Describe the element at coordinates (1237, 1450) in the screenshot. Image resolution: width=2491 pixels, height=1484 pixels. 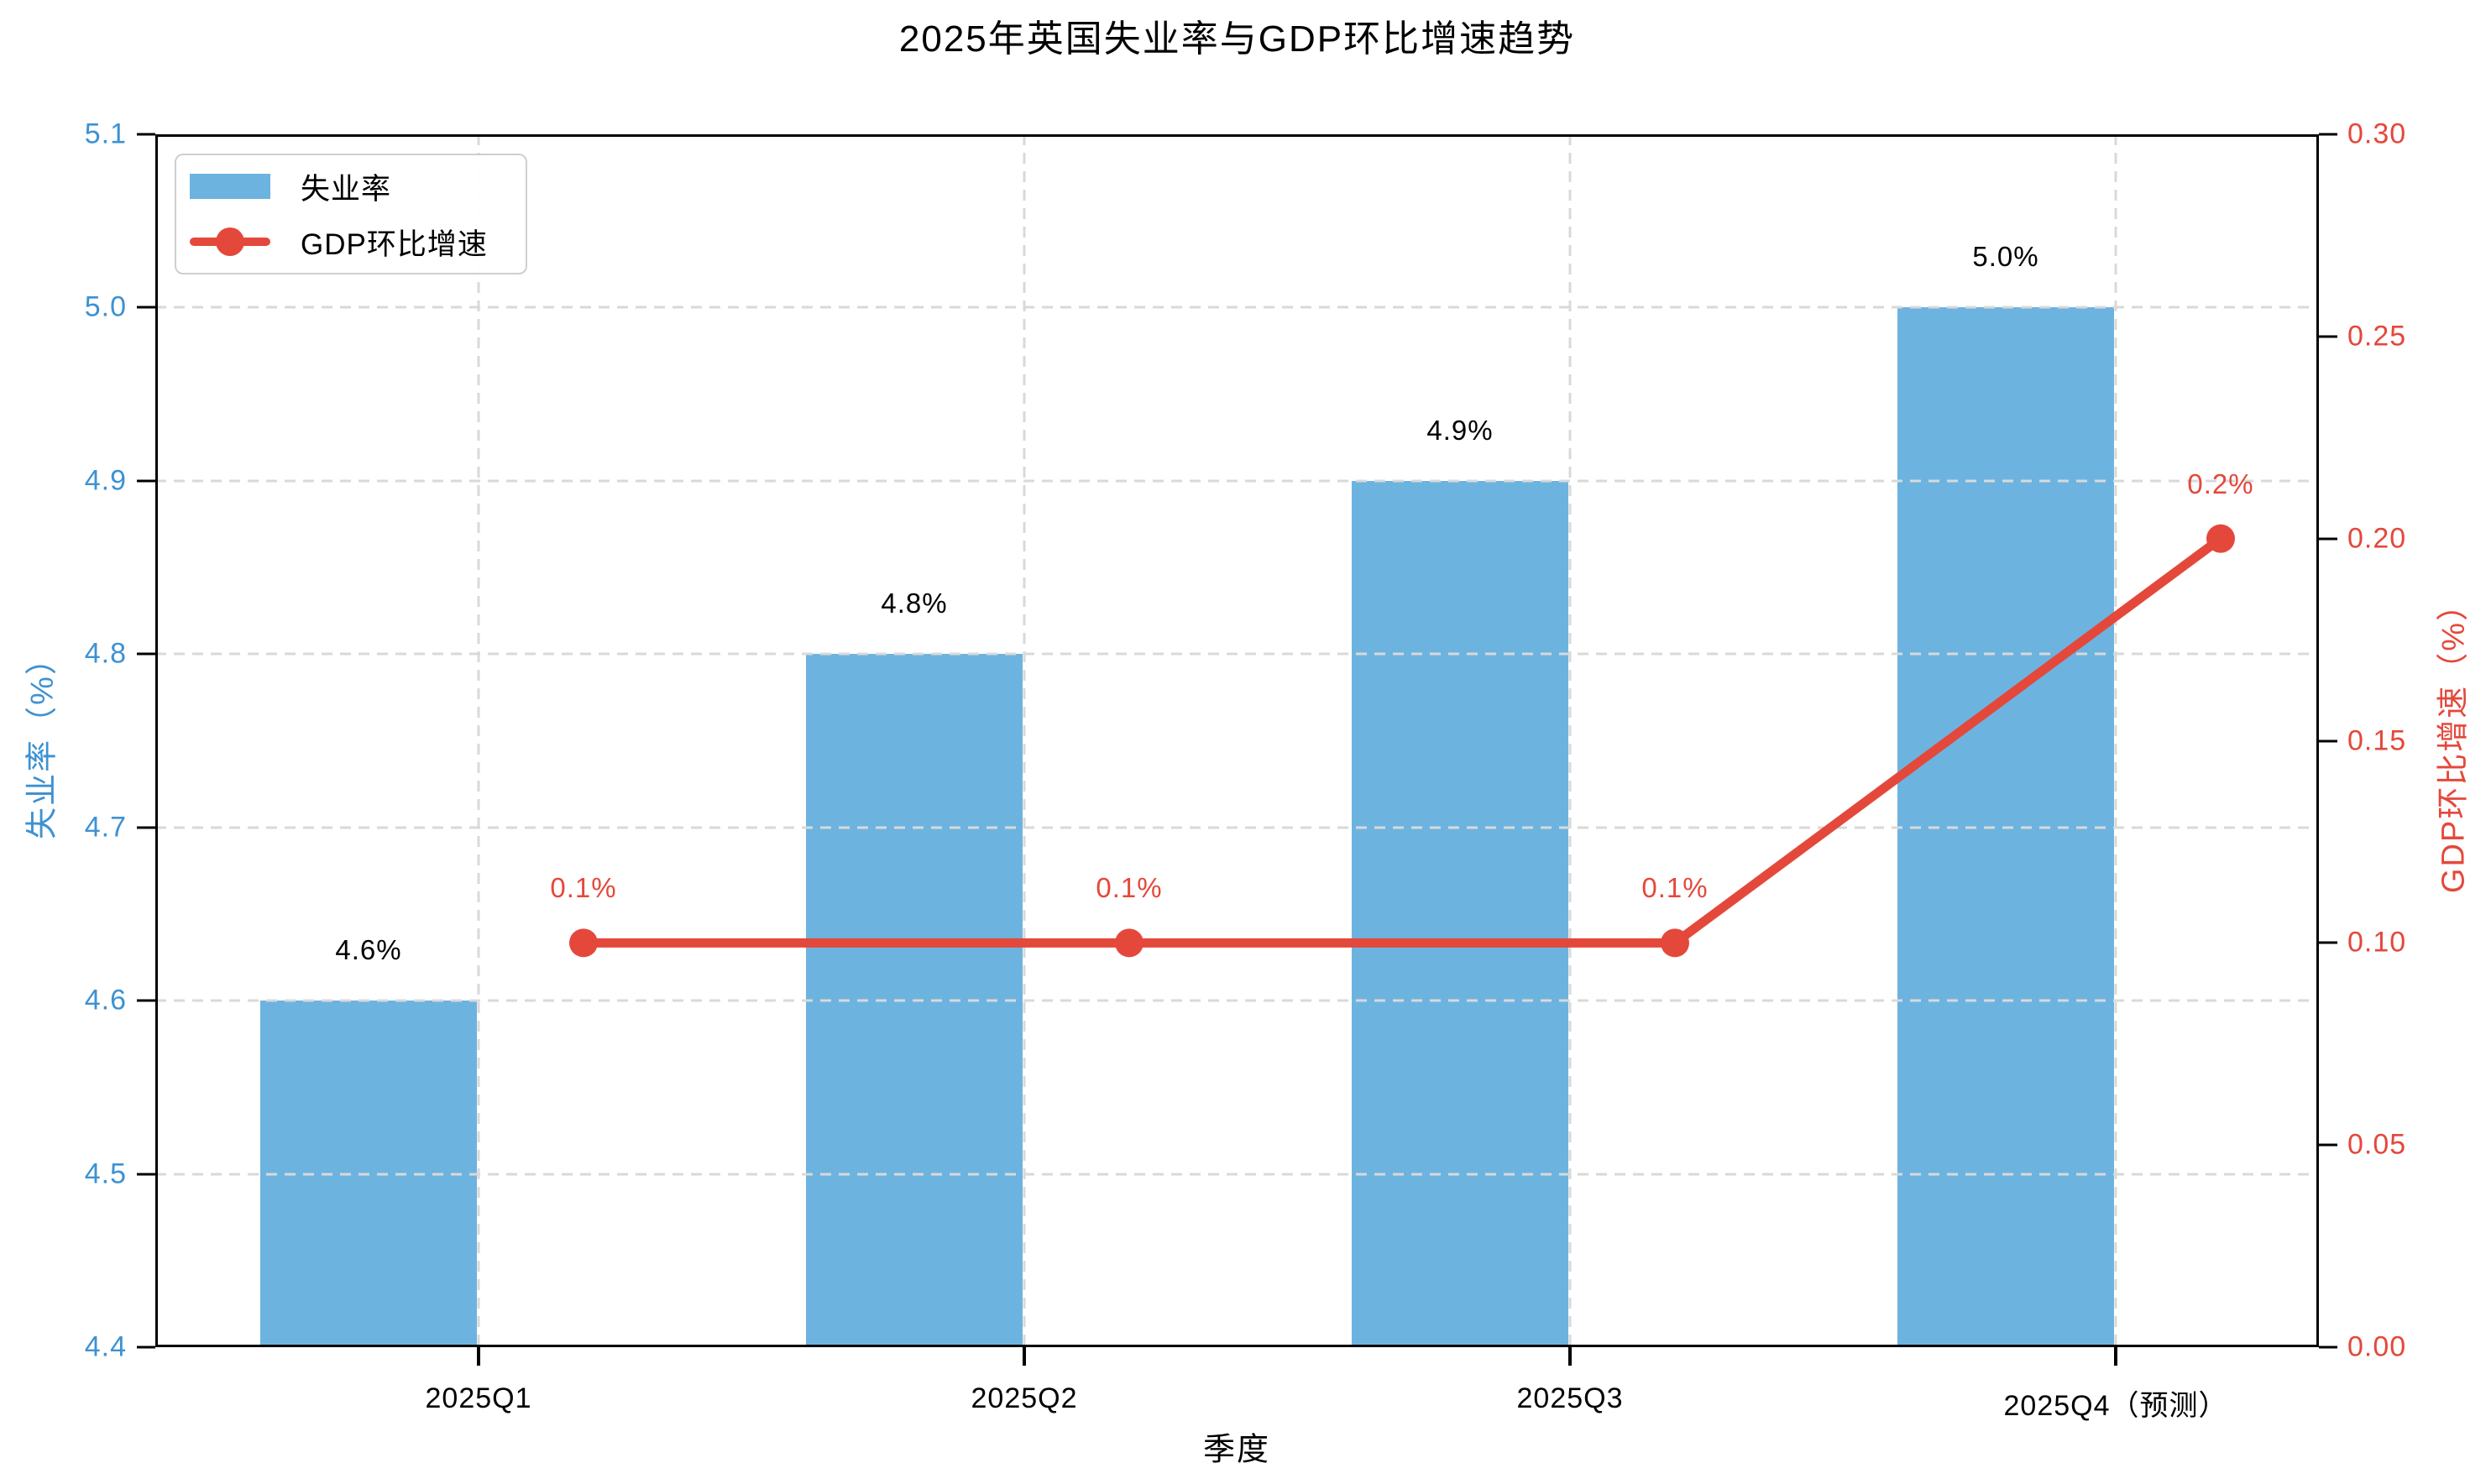
I see `x-axis-title: 季度` at that location.